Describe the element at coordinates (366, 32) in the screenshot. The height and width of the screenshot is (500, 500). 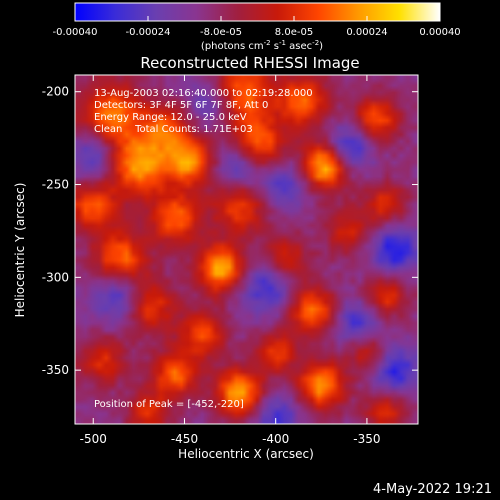
I see `colorbar-tick-label: 0.00024` at that location.